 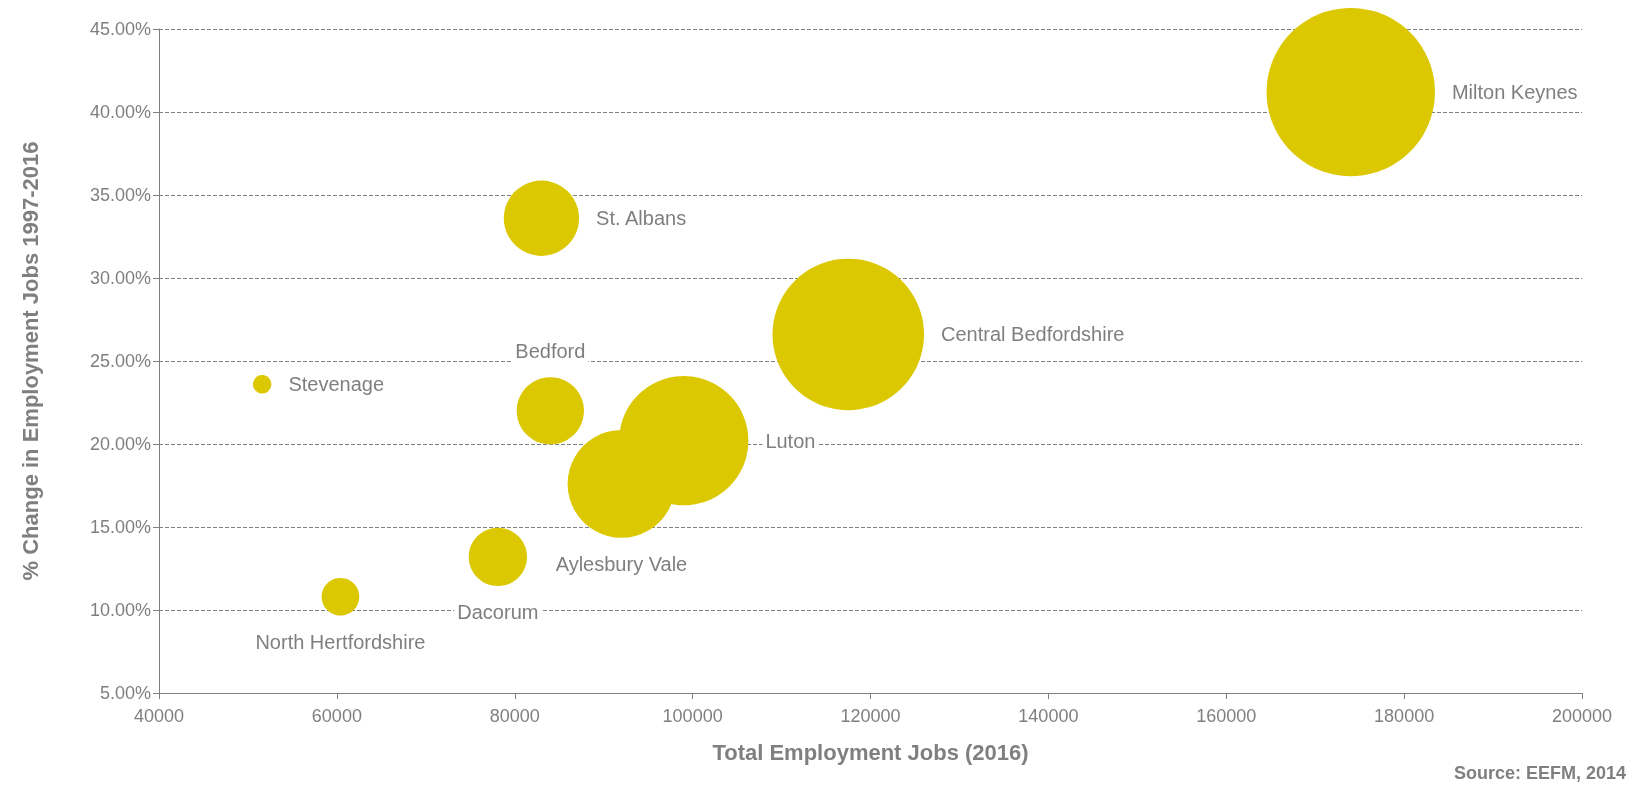 I want to click on x-tick-label: 100000, so click(x=692, y=716).